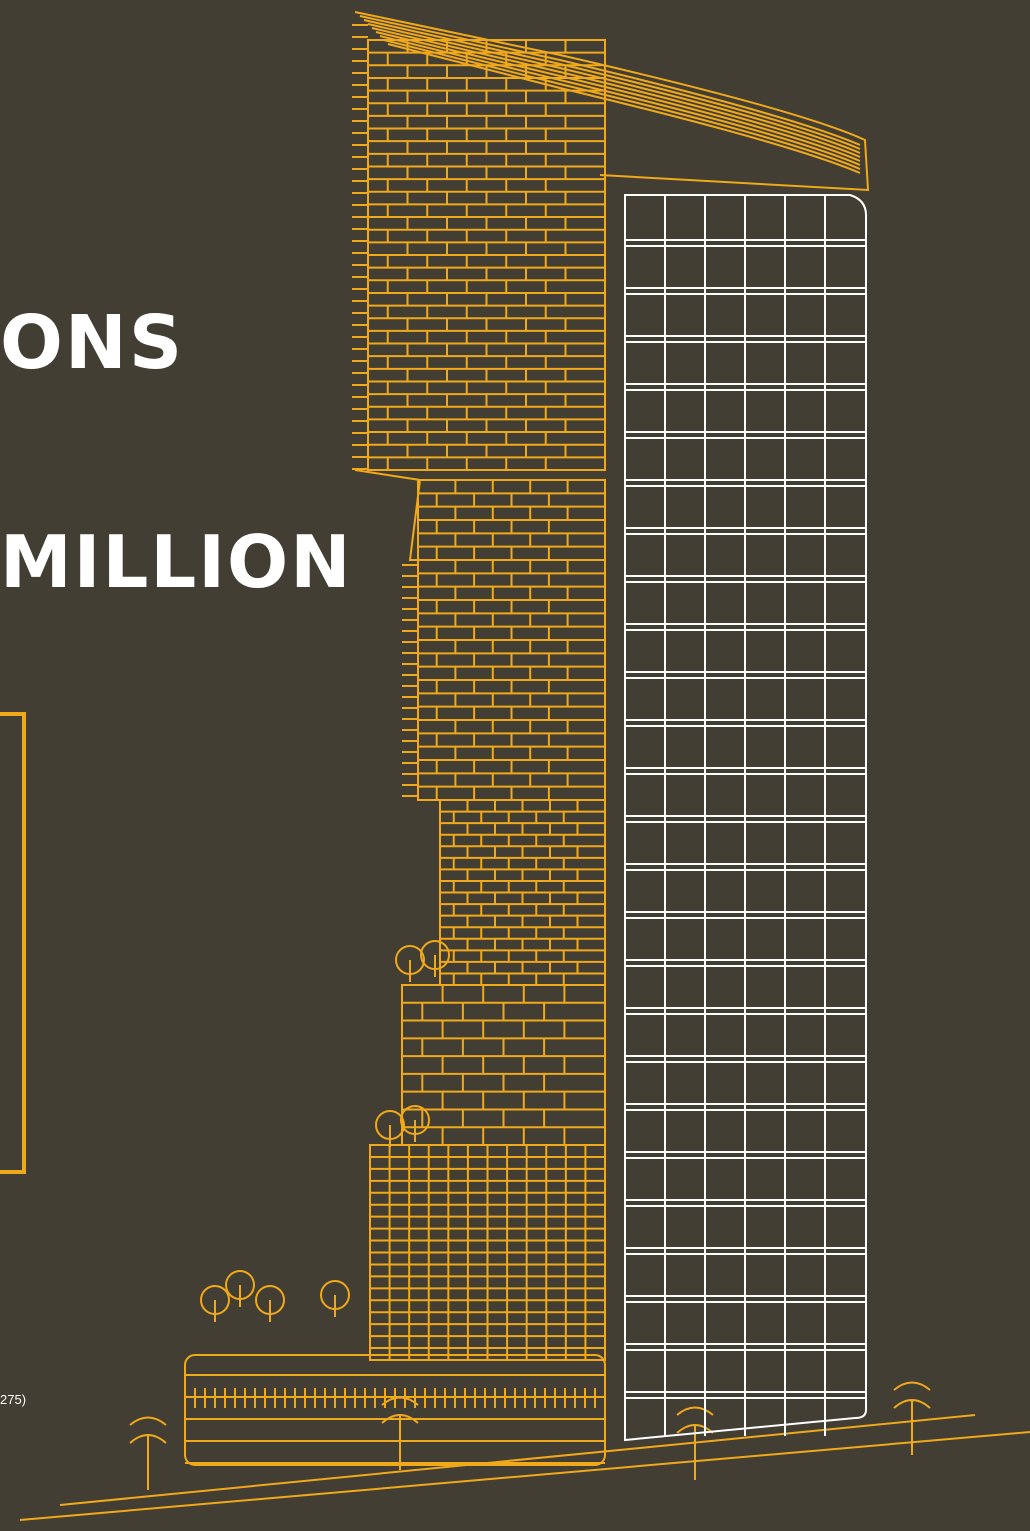 This screenshot has width=1030, height=1531. What do you see at coordinates (395, 1410) in the screenshot?
I see `podium` at bounding box center [395, 1410].